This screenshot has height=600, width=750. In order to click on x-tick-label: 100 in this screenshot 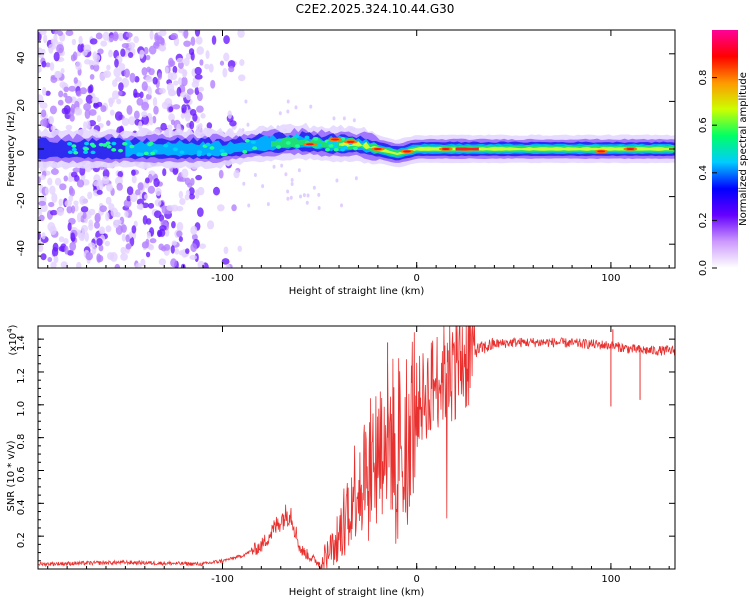, I will do `click(610, 278)`.